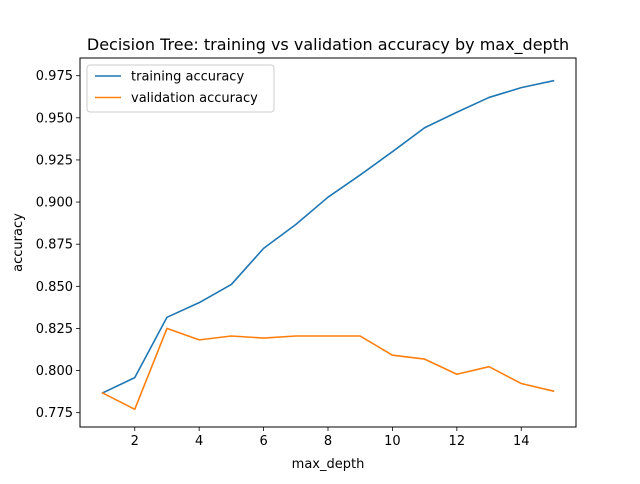 The image size is (640, 484). What do you see at coordinates (54, 329) in the screenshot?
I see `y-tick-label: 0.825` at bounding box center [54, 329].